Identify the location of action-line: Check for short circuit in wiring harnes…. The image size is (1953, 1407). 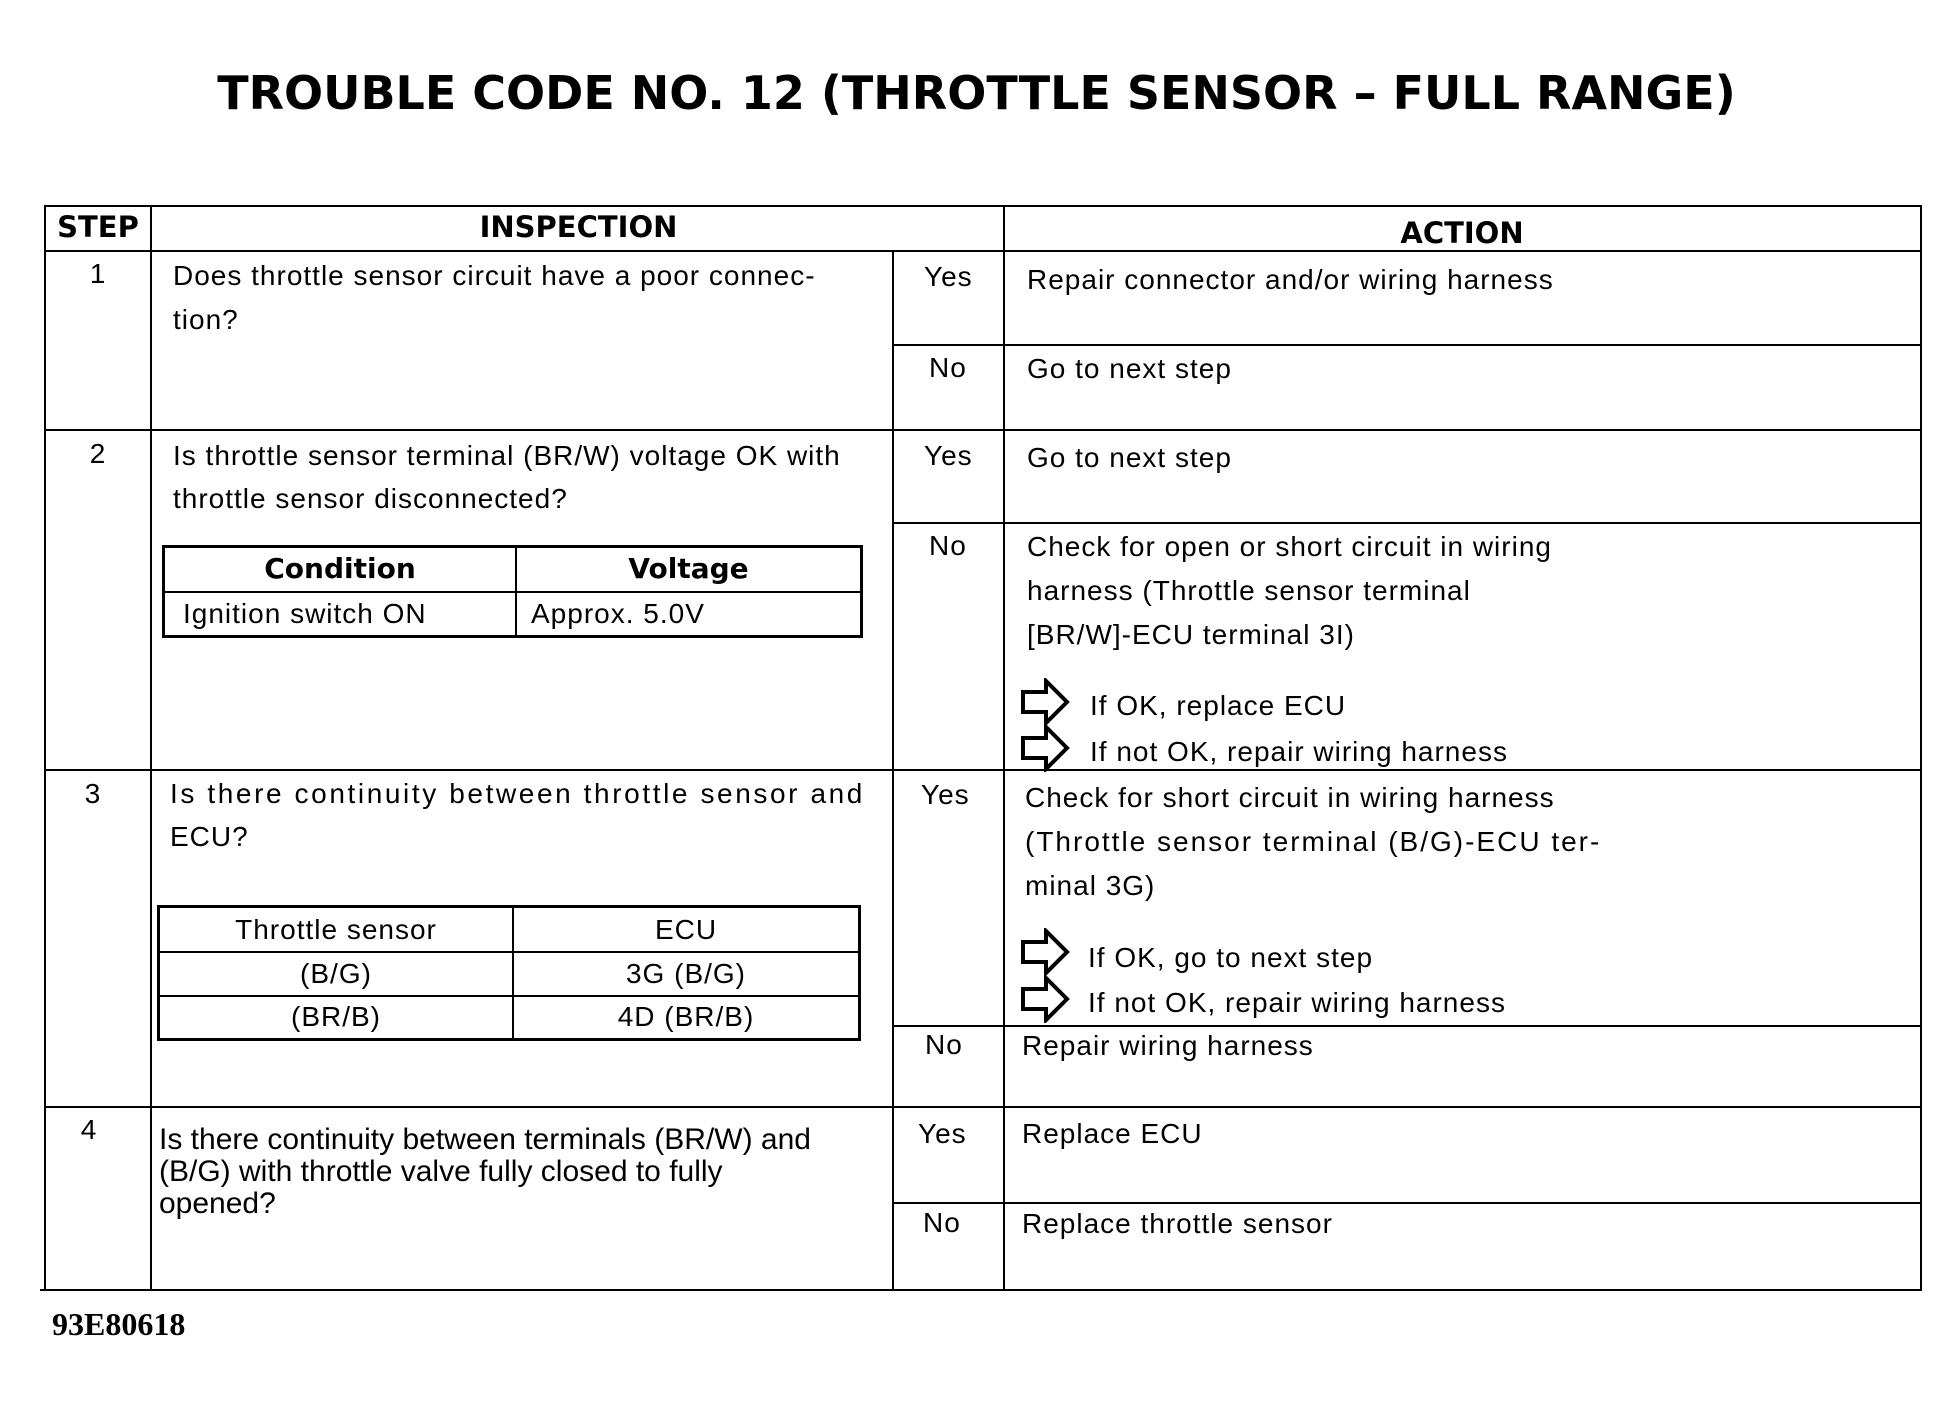
(1290, 797).